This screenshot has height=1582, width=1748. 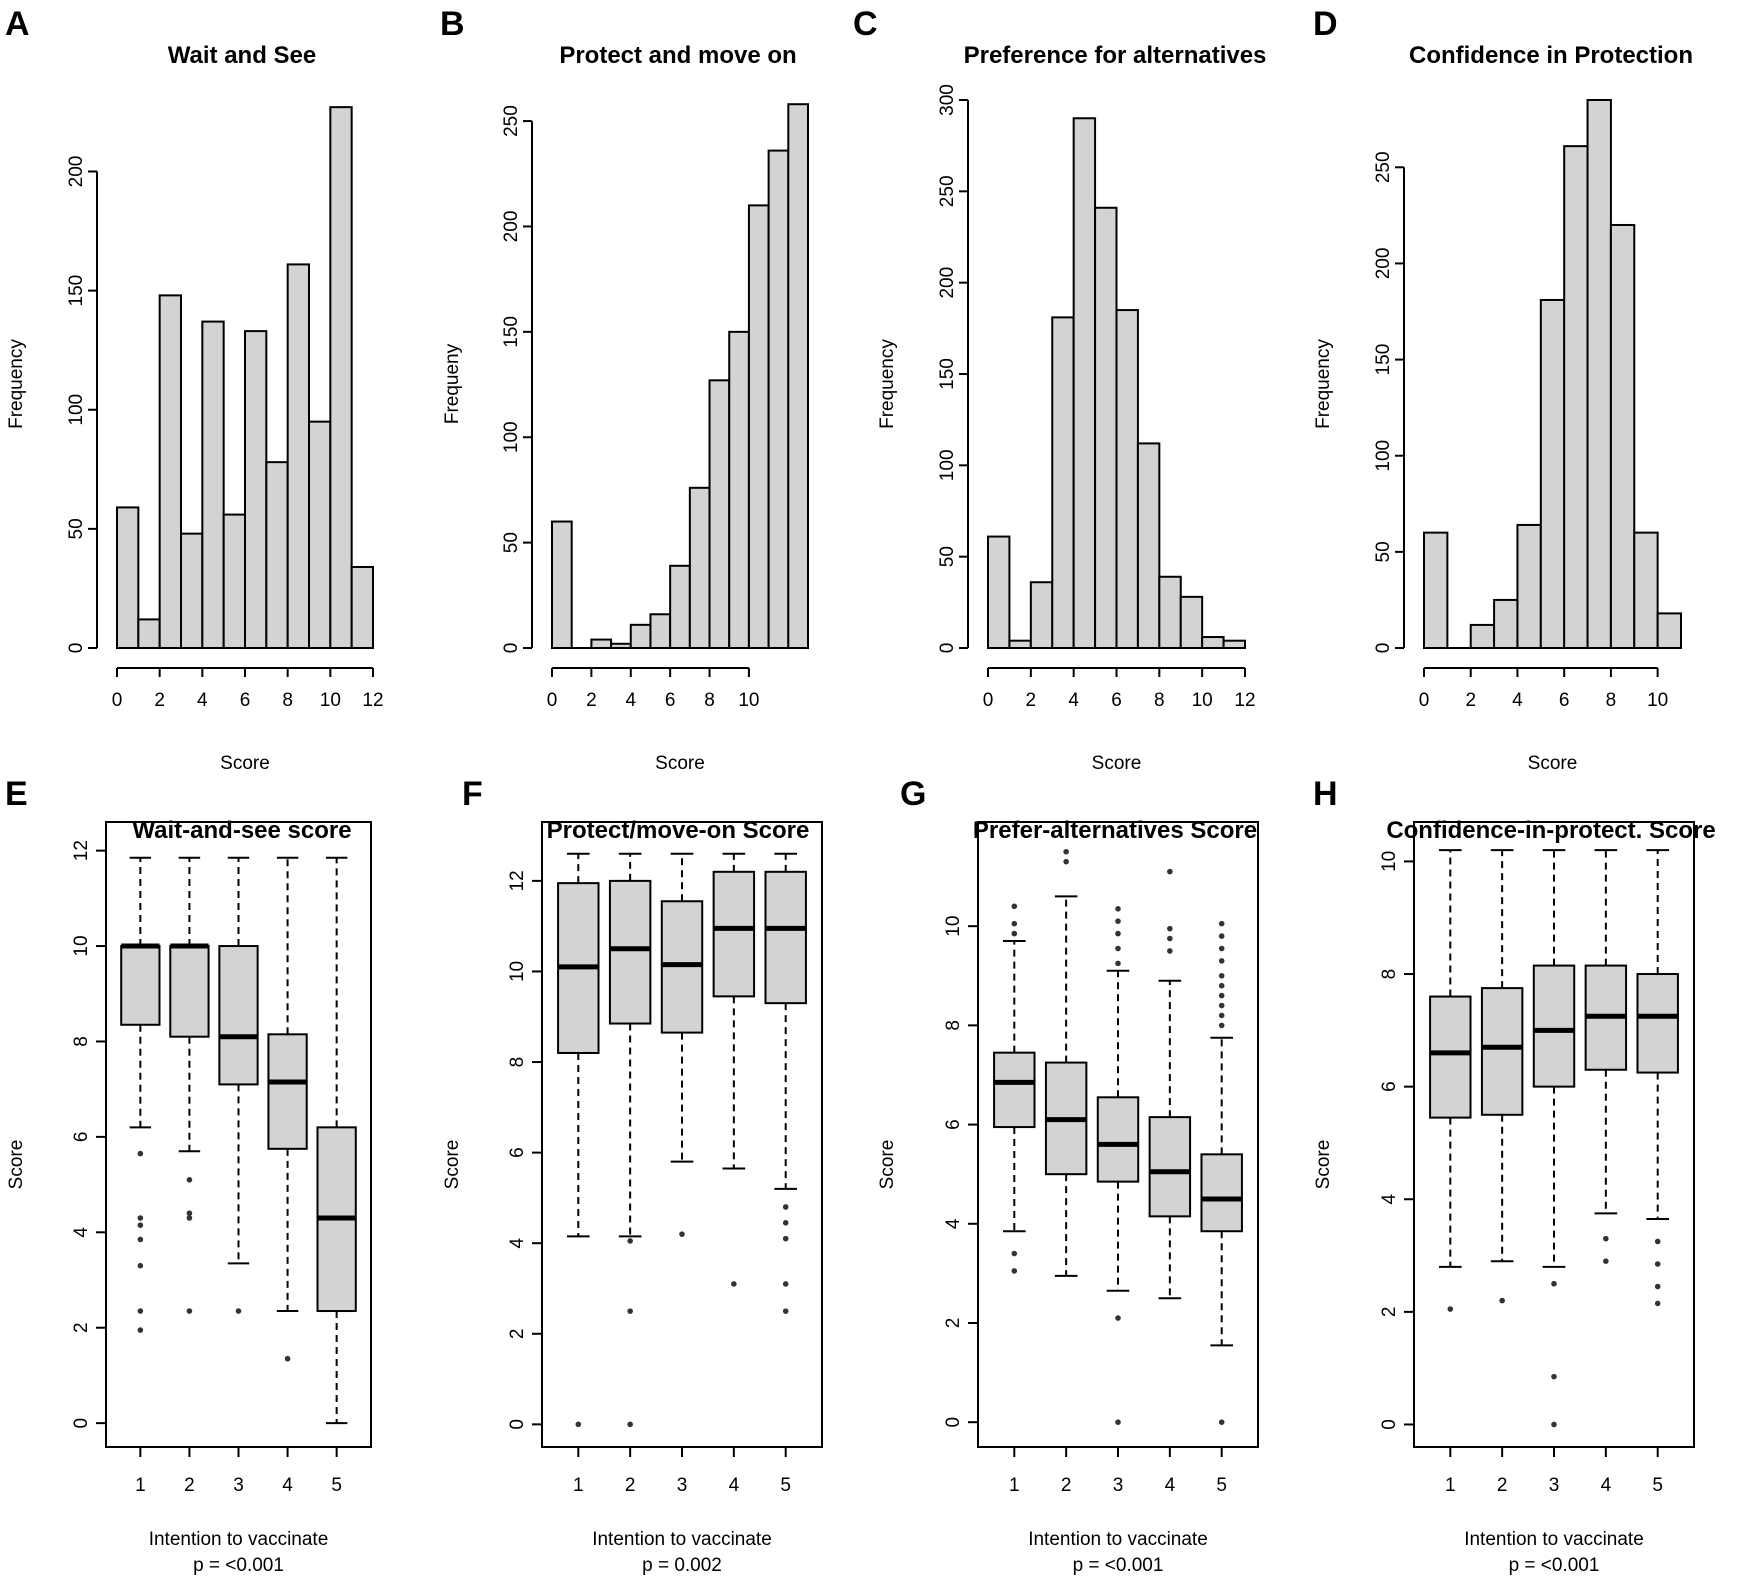 What do you see at coordinates (517, 1242) in the screenshot?
I see `y-tick-label: 4` at bounding box center [517, 1242].